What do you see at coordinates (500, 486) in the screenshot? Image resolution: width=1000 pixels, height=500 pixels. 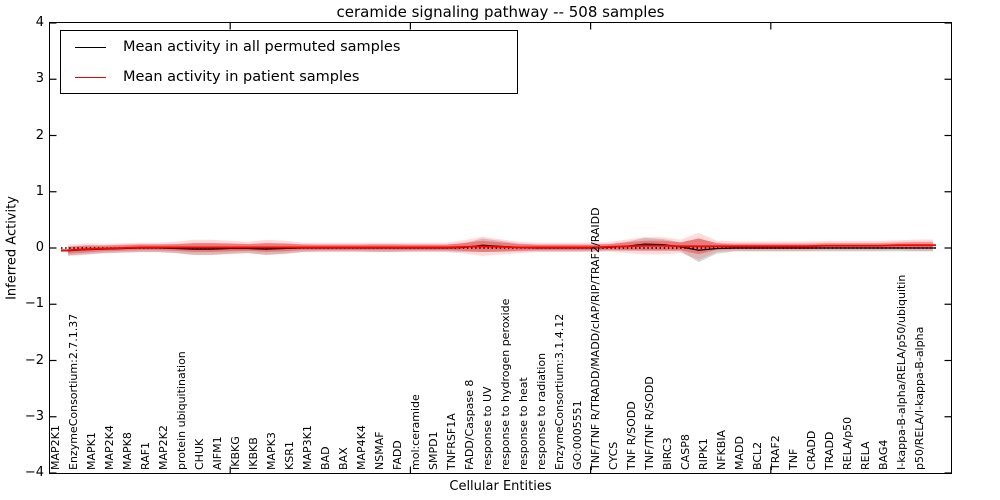 I see `x-axis-label: Cellular Entities` at bounding box center [500, 486].